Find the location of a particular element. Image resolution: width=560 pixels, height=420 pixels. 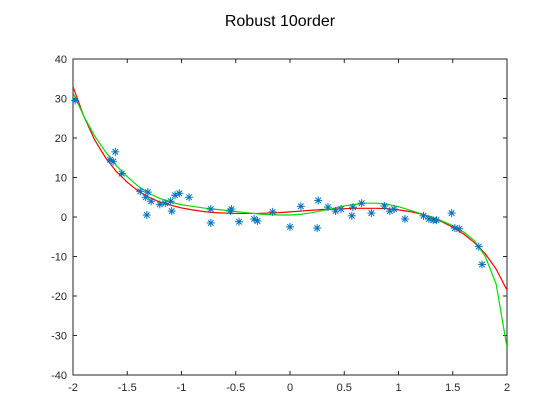

y-tick-label: -10 is located at coordinates (59, 258).